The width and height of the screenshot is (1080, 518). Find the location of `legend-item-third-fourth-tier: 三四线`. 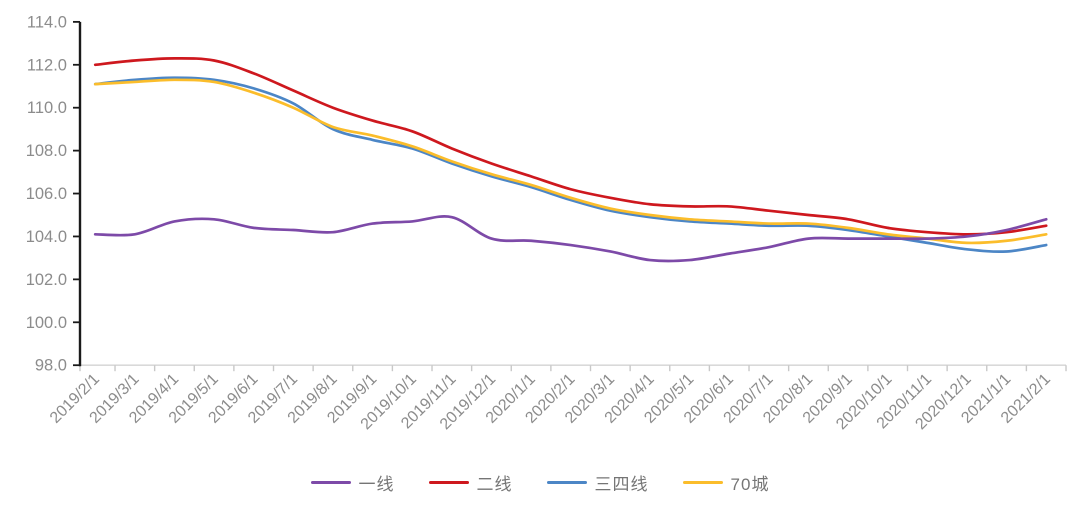

legend-item-third-fourth-tier: 三四线 is located at coordinates (597, 482).